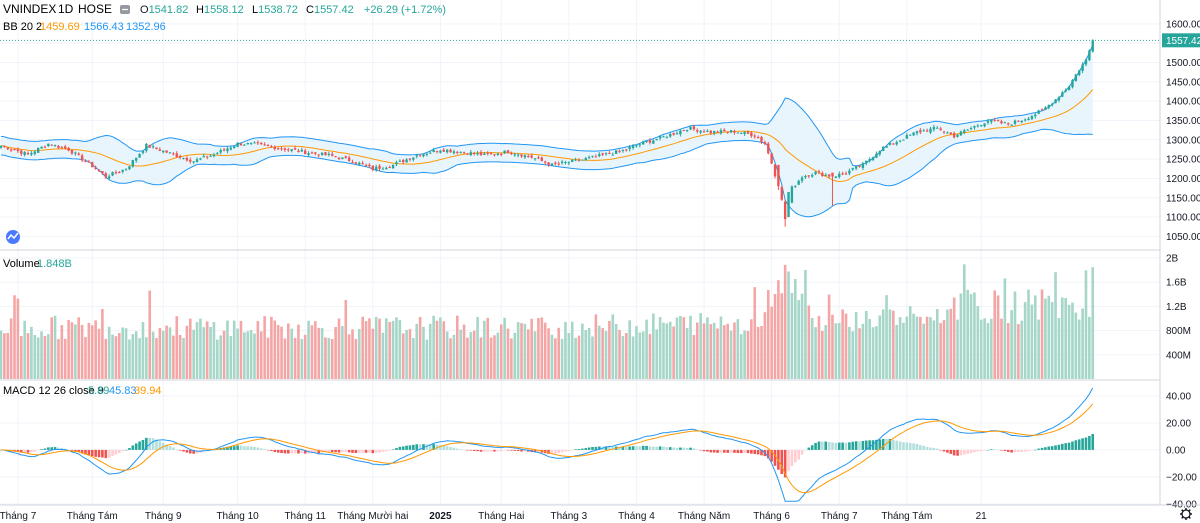 The height and width of the screenshot is (523, 1200). Describe the element at coordinates (66, 9) in the screenshot. I see `interval-label: 1D` at that location.